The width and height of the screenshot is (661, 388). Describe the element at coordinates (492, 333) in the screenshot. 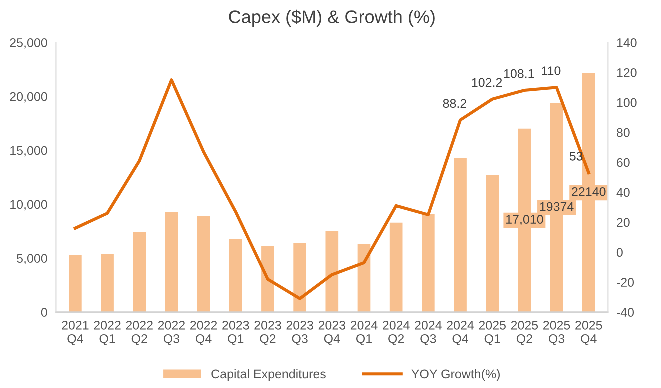

I see `x-tick-label: 2025 Q1` at that location.